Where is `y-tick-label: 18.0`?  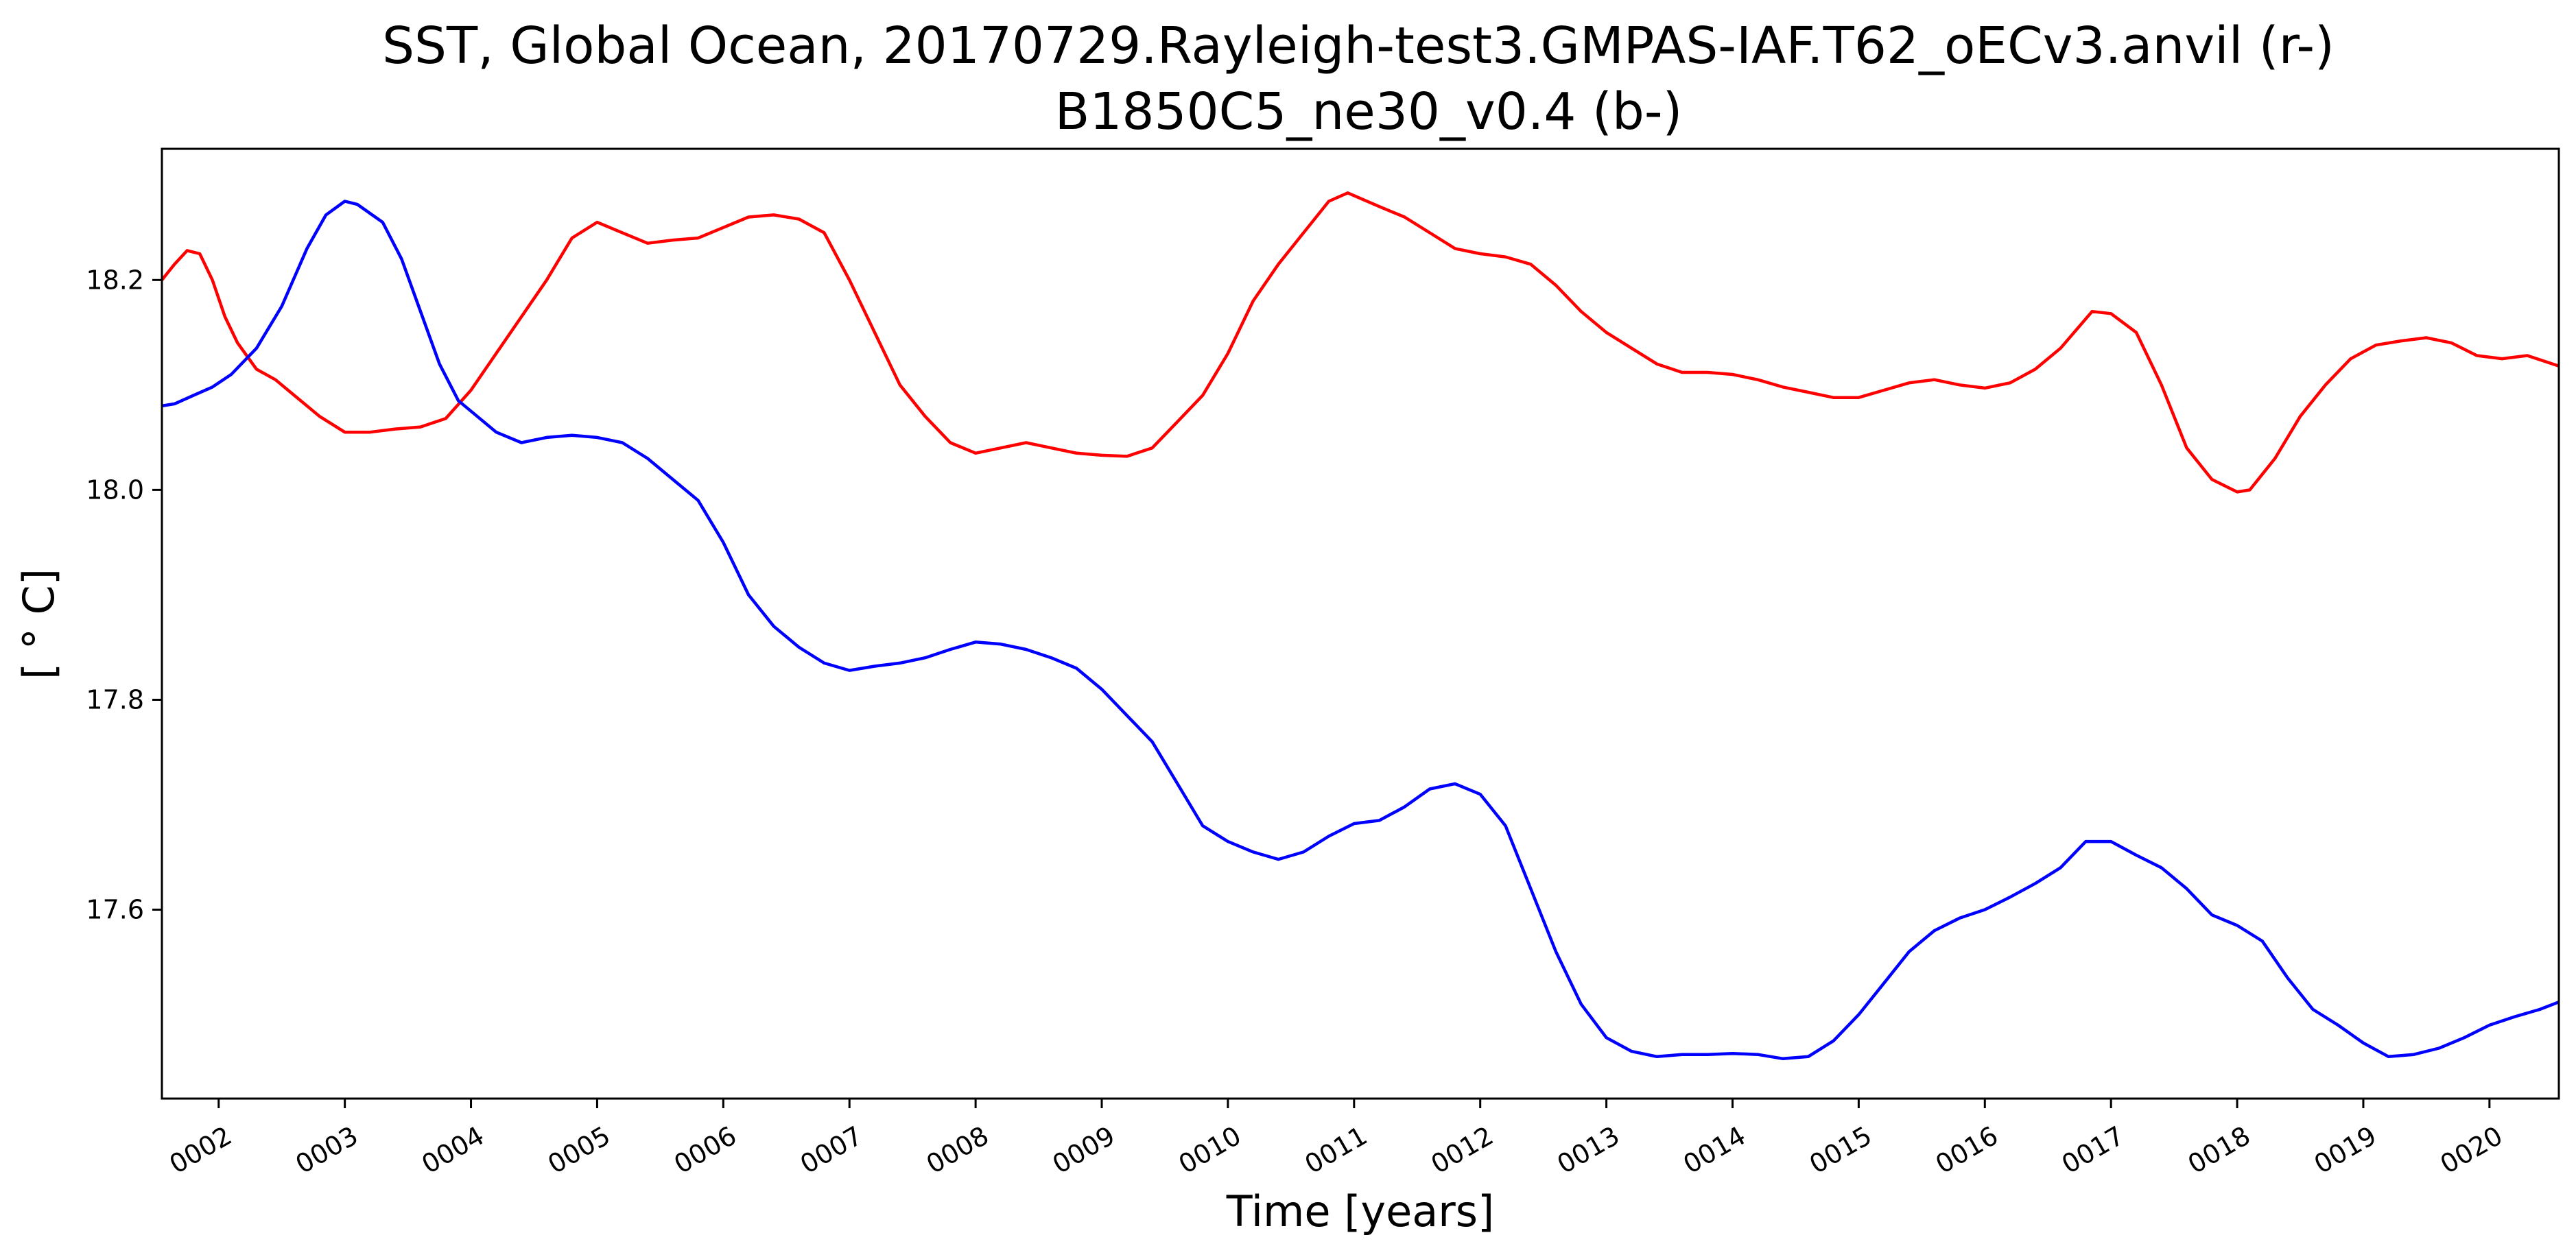
y-tick-label: 18.0 is located at coordinates (115, 490).